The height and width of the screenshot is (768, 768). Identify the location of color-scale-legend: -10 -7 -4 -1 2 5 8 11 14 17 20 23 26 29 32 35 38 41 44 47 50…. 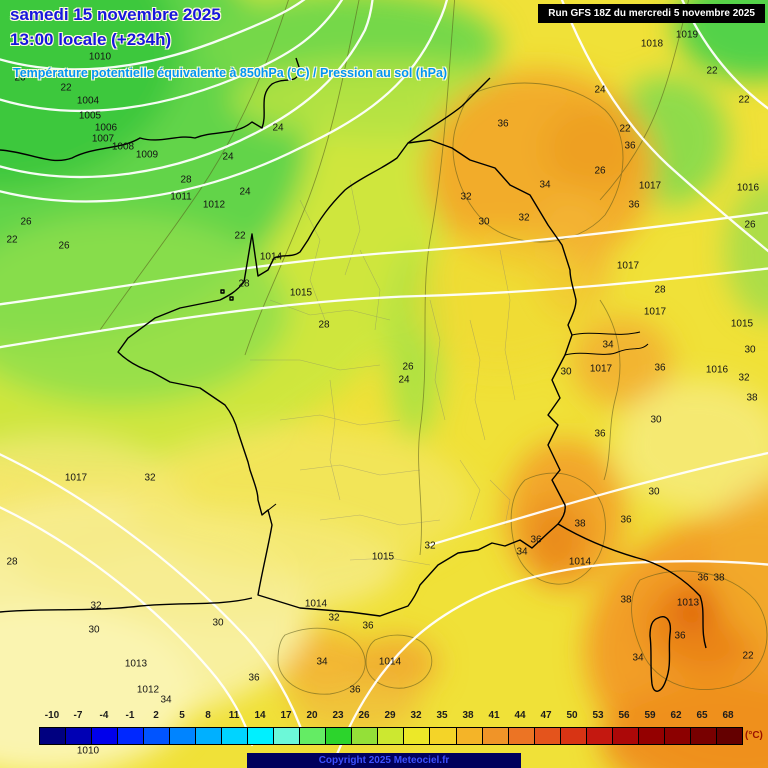
(384, 732).